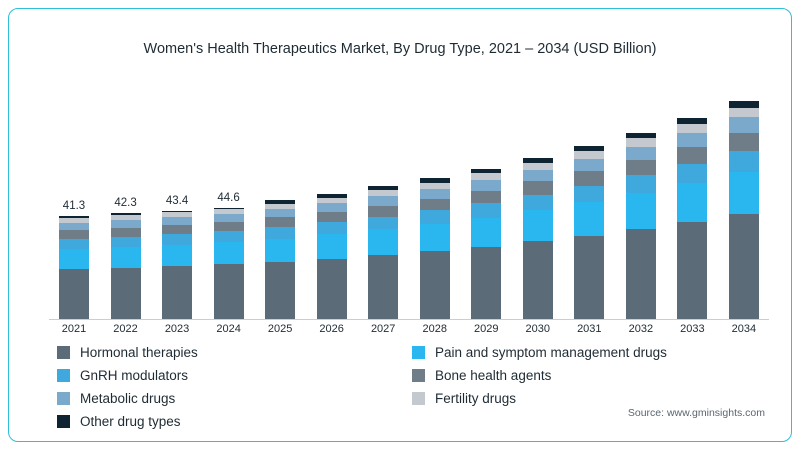 The image size is (800, 450). What do you see at coordinates (331, 329) in the screenshot?
I see `x-tick-label: 2026` at bounding box center [331, 329].